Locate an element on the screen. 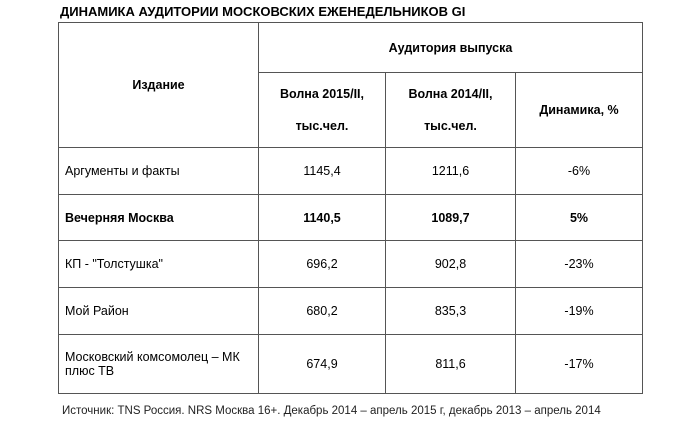 The height and width of the screenshot is (433, 700). data-row: Мой Район 680,2 835,3 -19% is located at coordinates (350, 311).